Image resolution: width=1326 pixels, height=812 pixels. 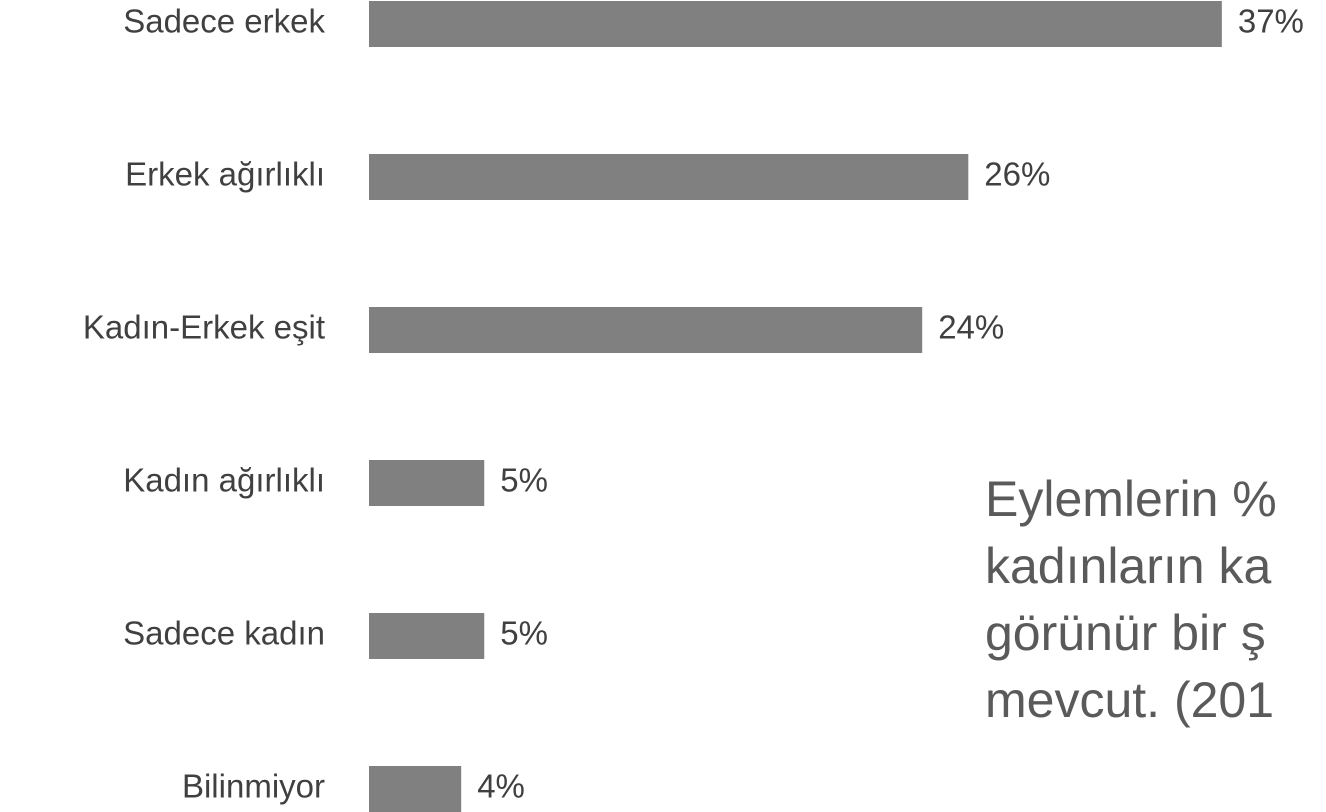 What do you see at coordinates (1125, 633) in the screenshot?
I see `annotation-line: görünür bir ş` at bounding box center [1125, 633].